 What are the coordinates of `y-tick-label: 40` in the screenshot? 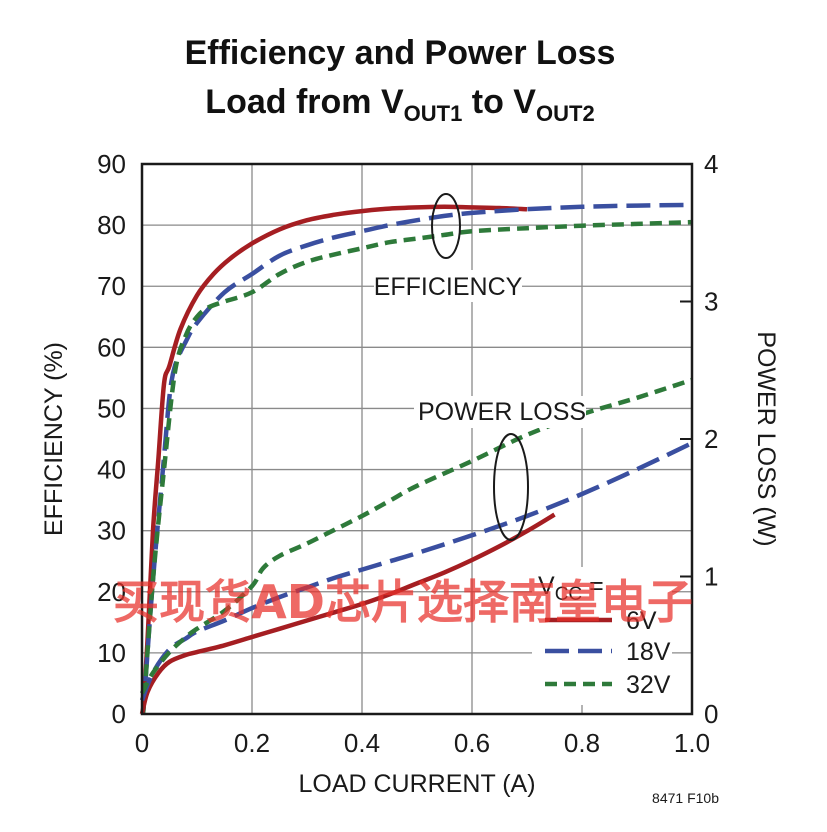 It's located at (111, 470).